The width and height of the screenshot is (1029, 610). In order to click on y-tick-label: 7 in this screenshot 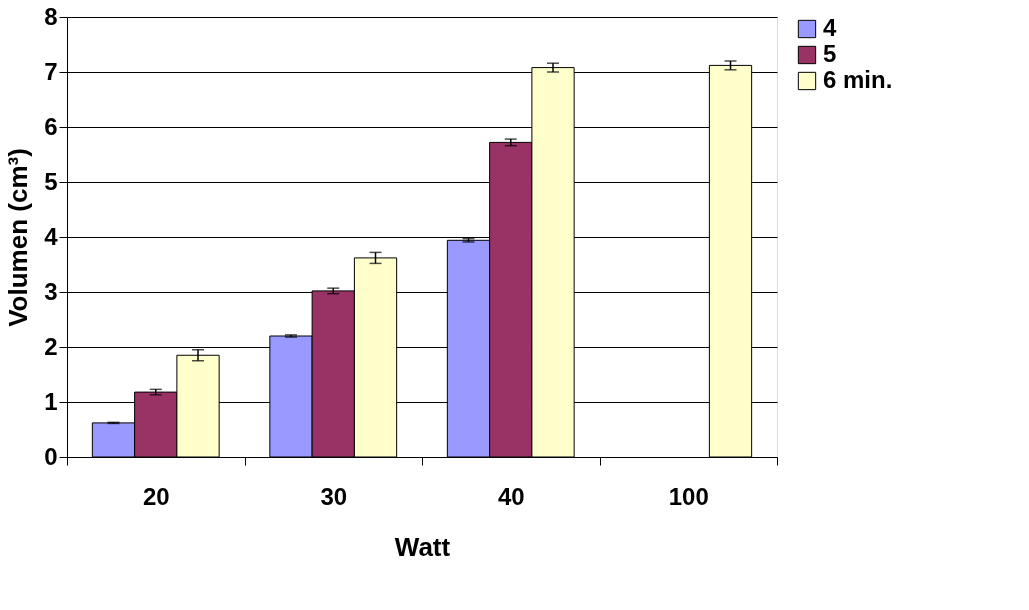, I will do `click(51, 71)`.